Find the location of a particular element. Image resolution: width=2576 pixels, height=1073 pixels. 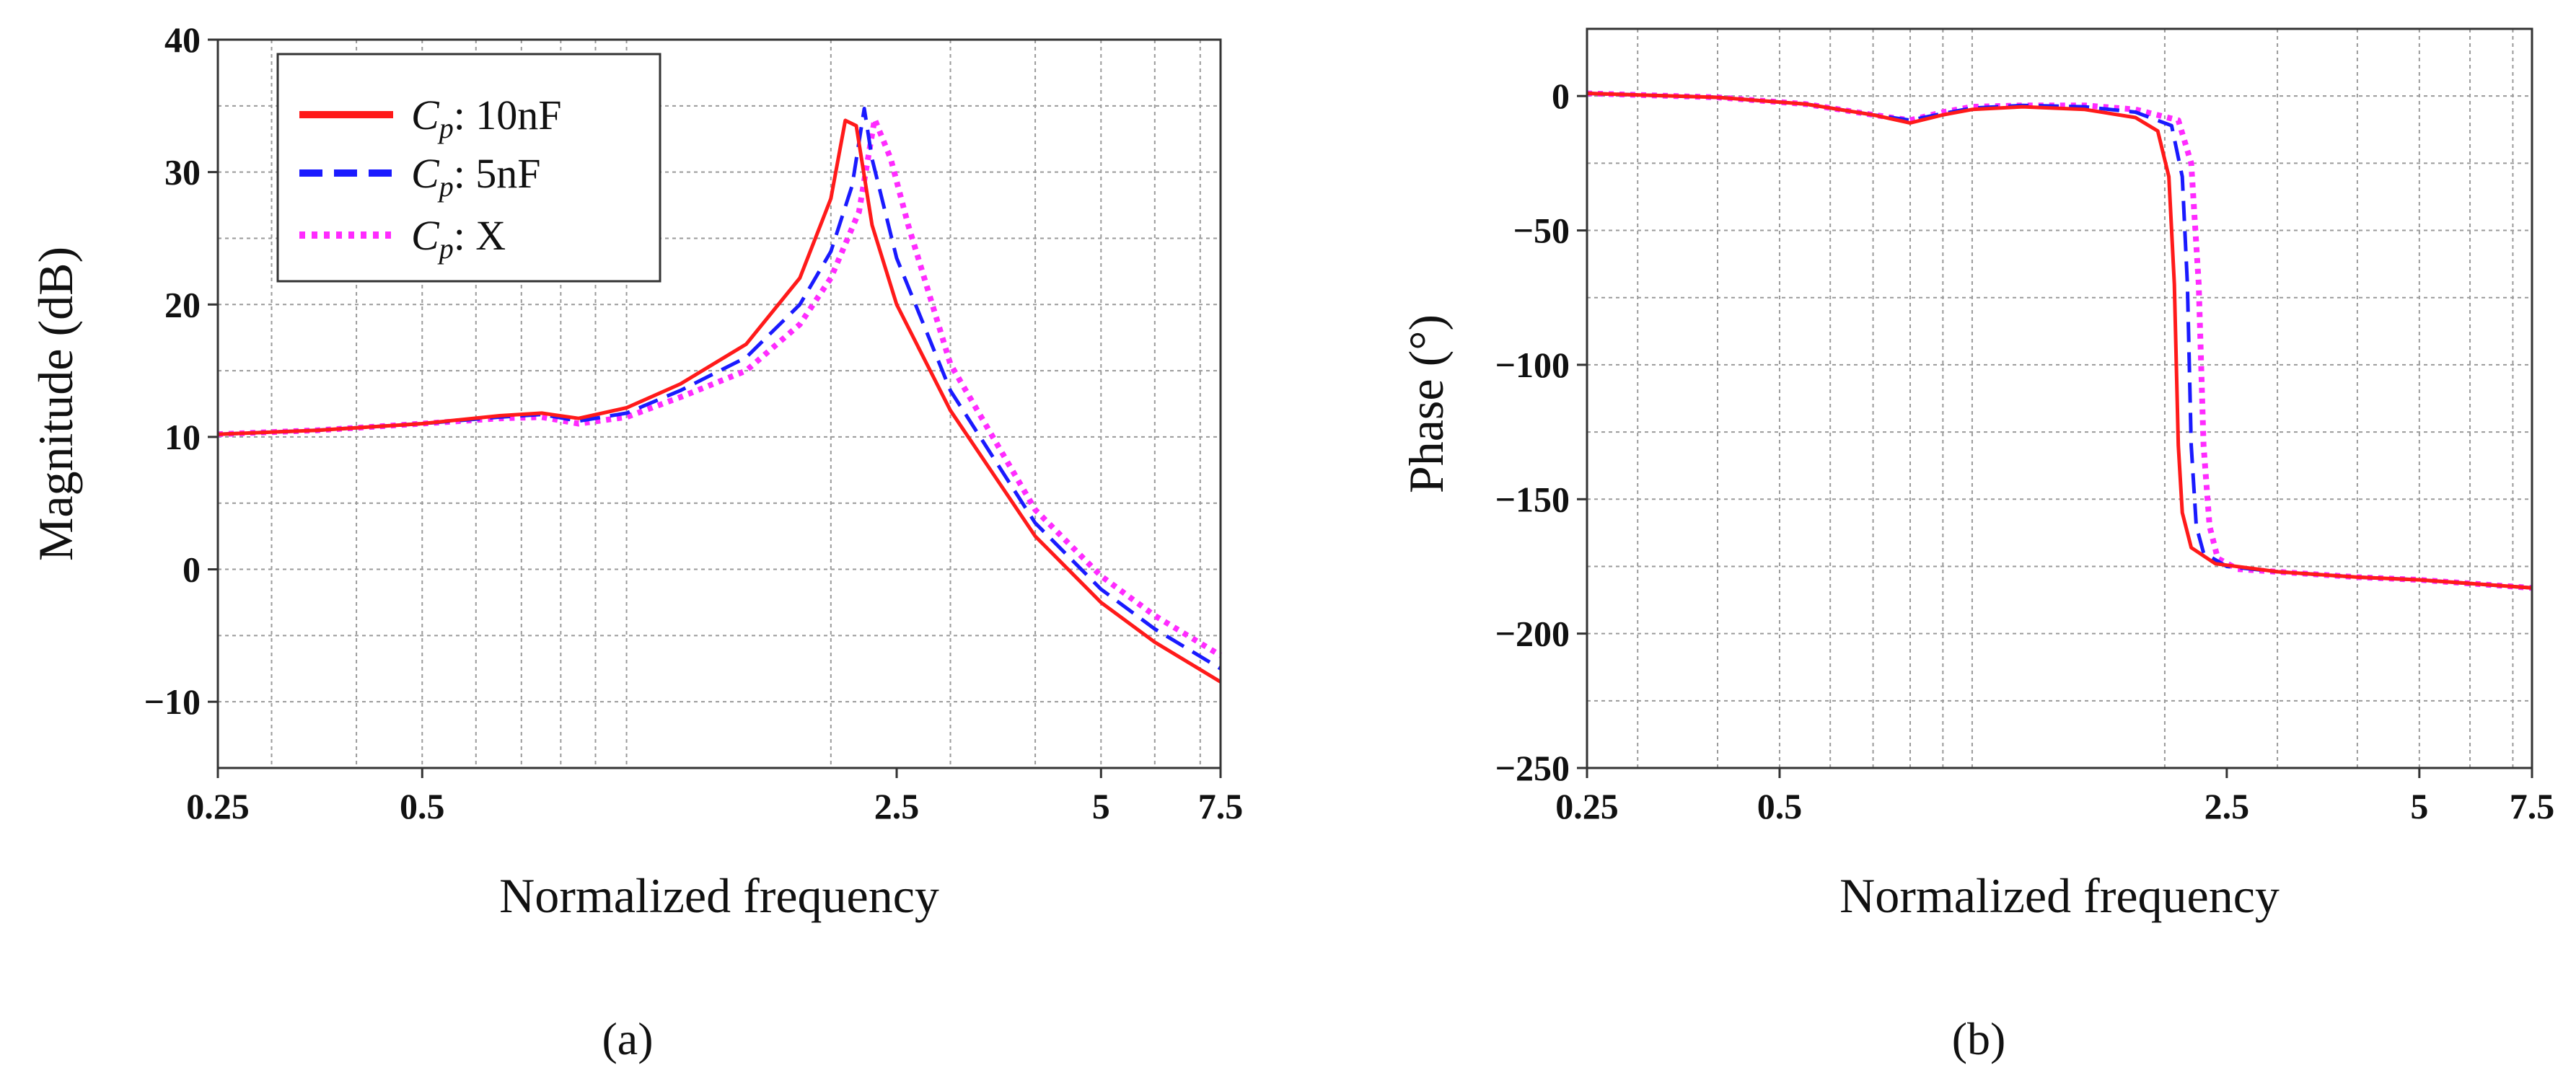

phase-y-tick-label: −200 is located at coordinates (1532, 634).